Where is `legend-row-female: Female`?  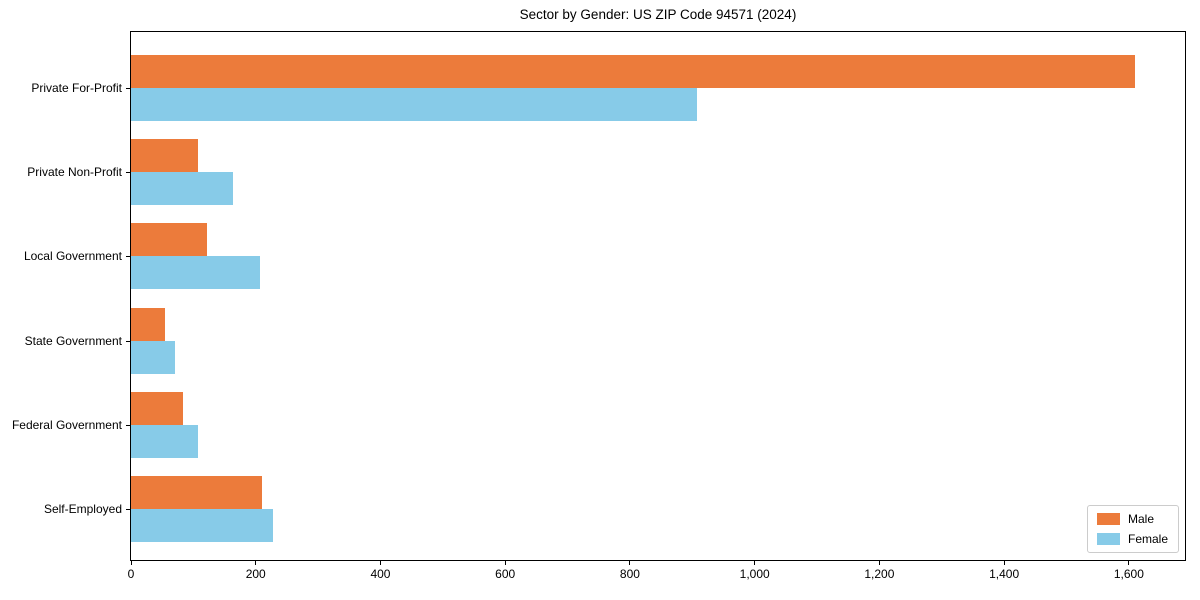 legend-row-female: Female is located at coordinates (1132, 539).